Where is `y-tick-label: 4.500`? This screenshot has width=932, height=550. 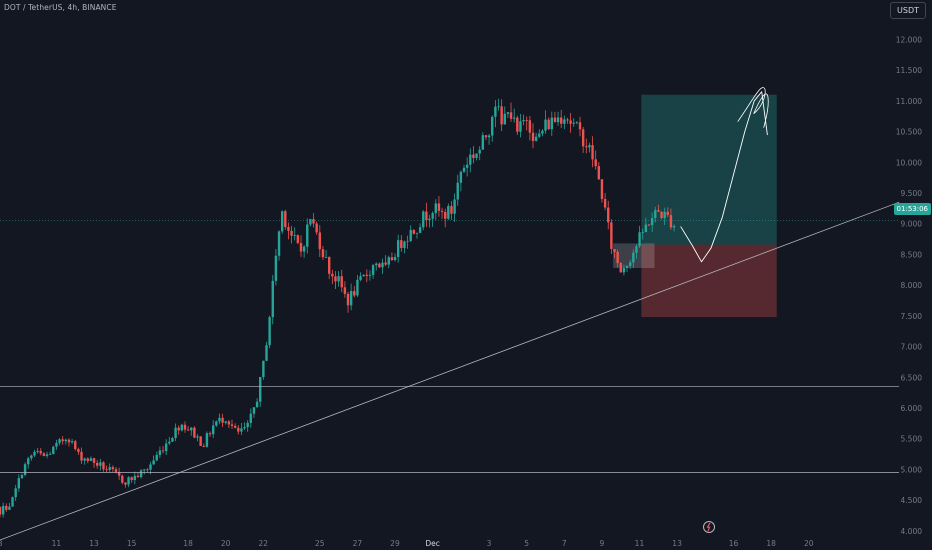 y-tick-label: 4.500 is located at coordinates (912, 500).